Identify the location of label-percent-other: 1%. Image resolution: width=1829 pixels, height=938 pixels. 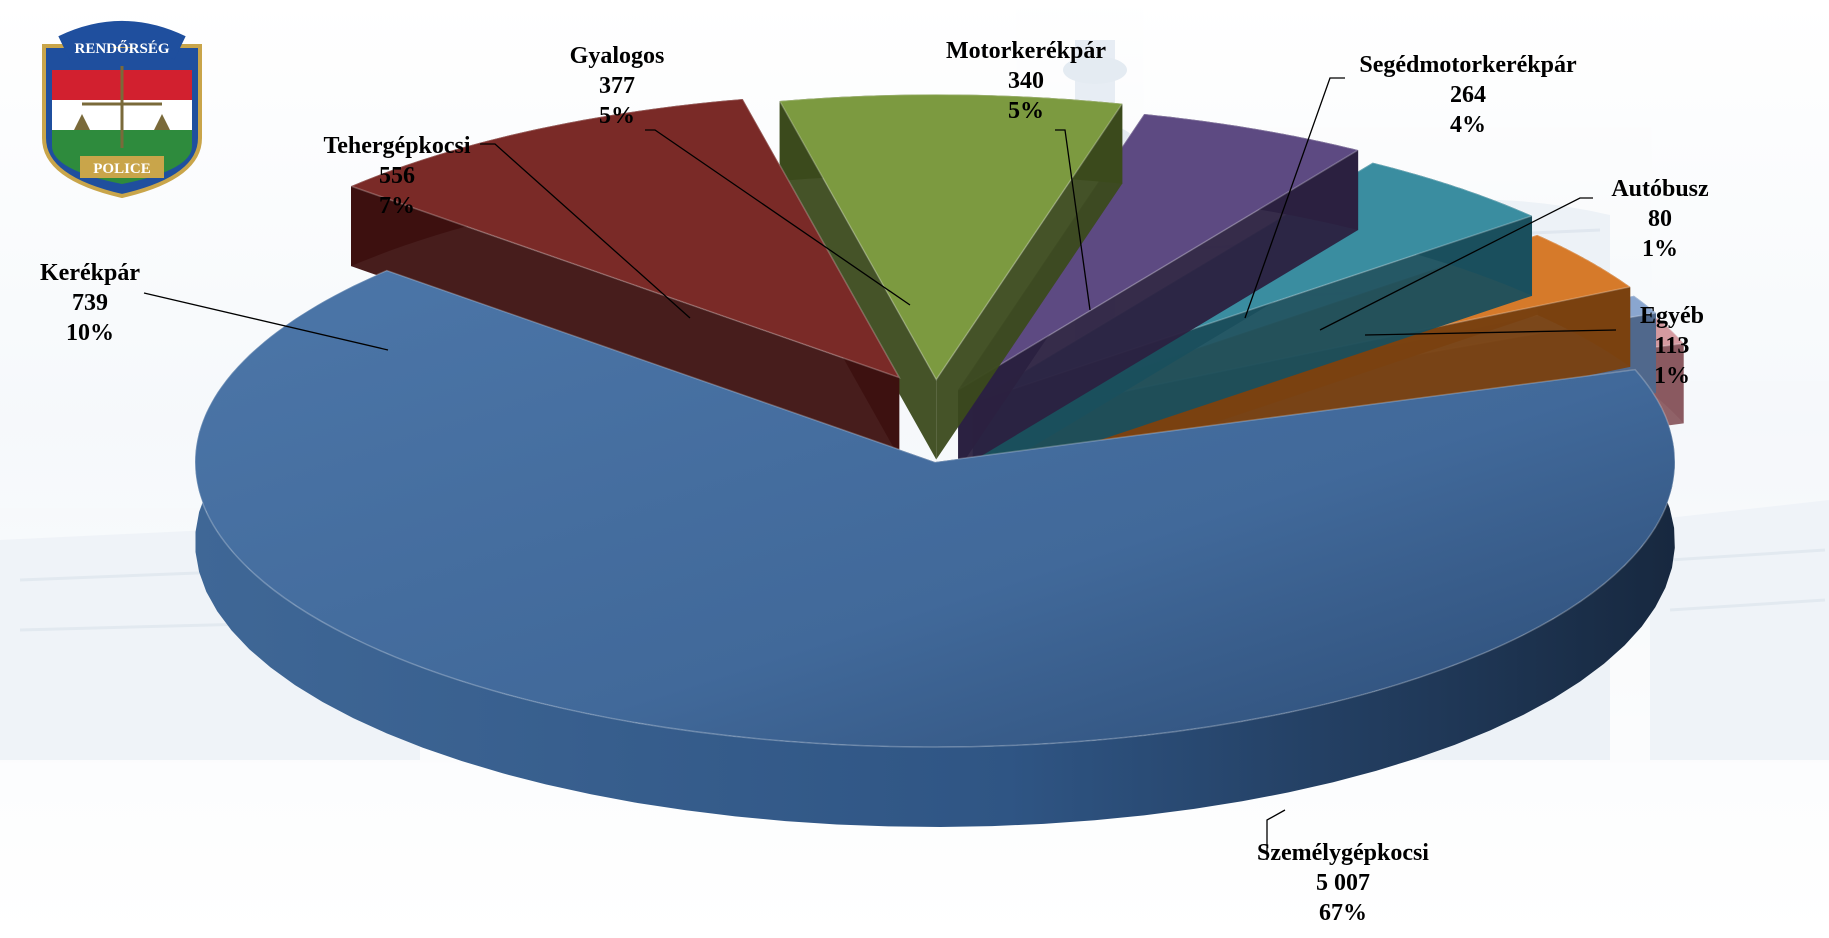
(1672, 376).